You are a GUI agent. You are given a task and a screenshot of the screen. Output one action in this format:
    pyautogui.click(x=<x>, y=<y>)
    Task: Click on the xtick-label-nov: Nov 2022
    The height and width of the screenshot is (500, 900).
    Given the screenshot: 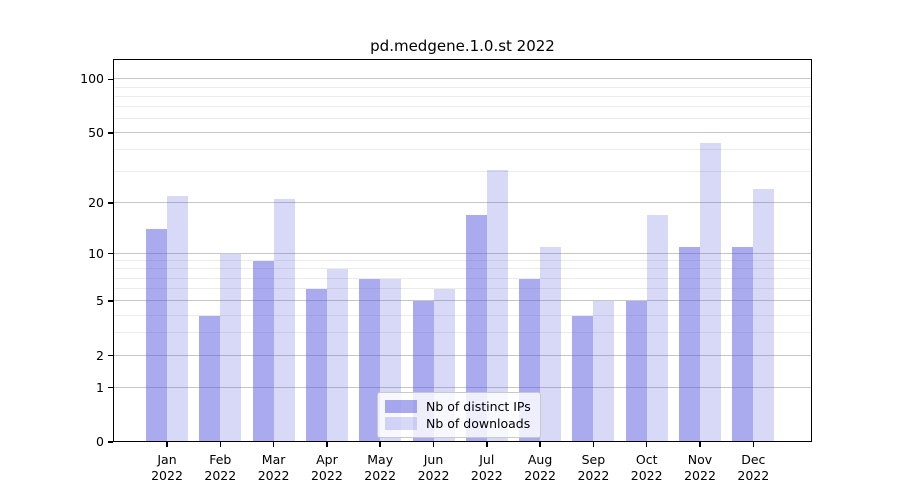 What is the action you would take?
    pyautogui.click(x=700, y=467)
    